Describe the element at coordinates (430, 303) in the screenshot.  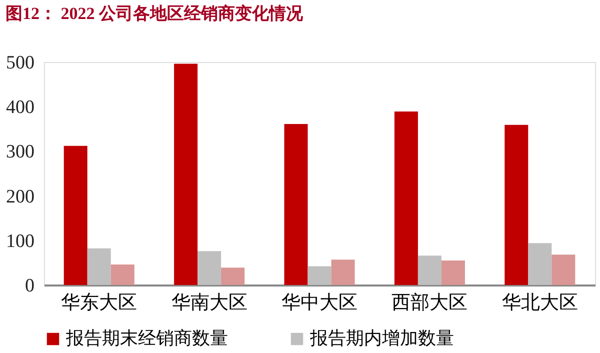
I see `x-tick-label: 西部大区` at that location.